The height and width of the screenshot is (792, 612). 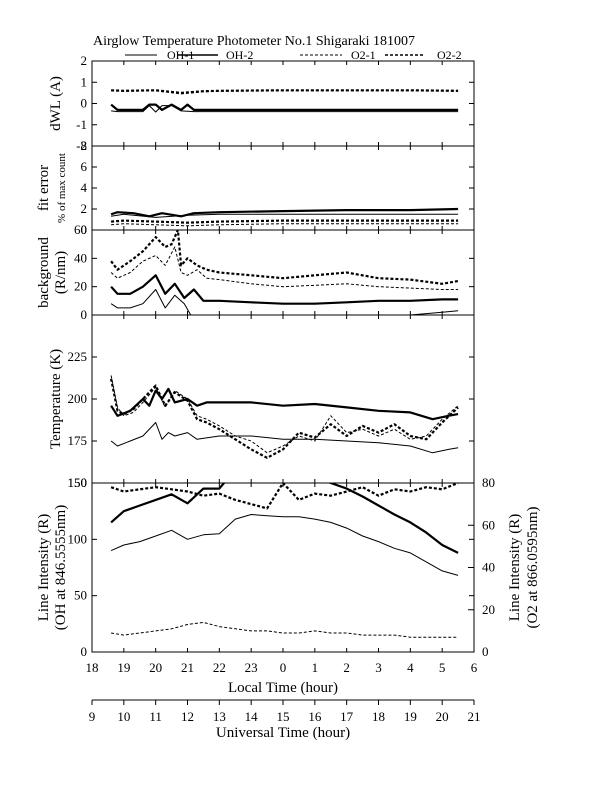 I want to click on ytick-label-bg-0: 60, so click(x=80, y=229).